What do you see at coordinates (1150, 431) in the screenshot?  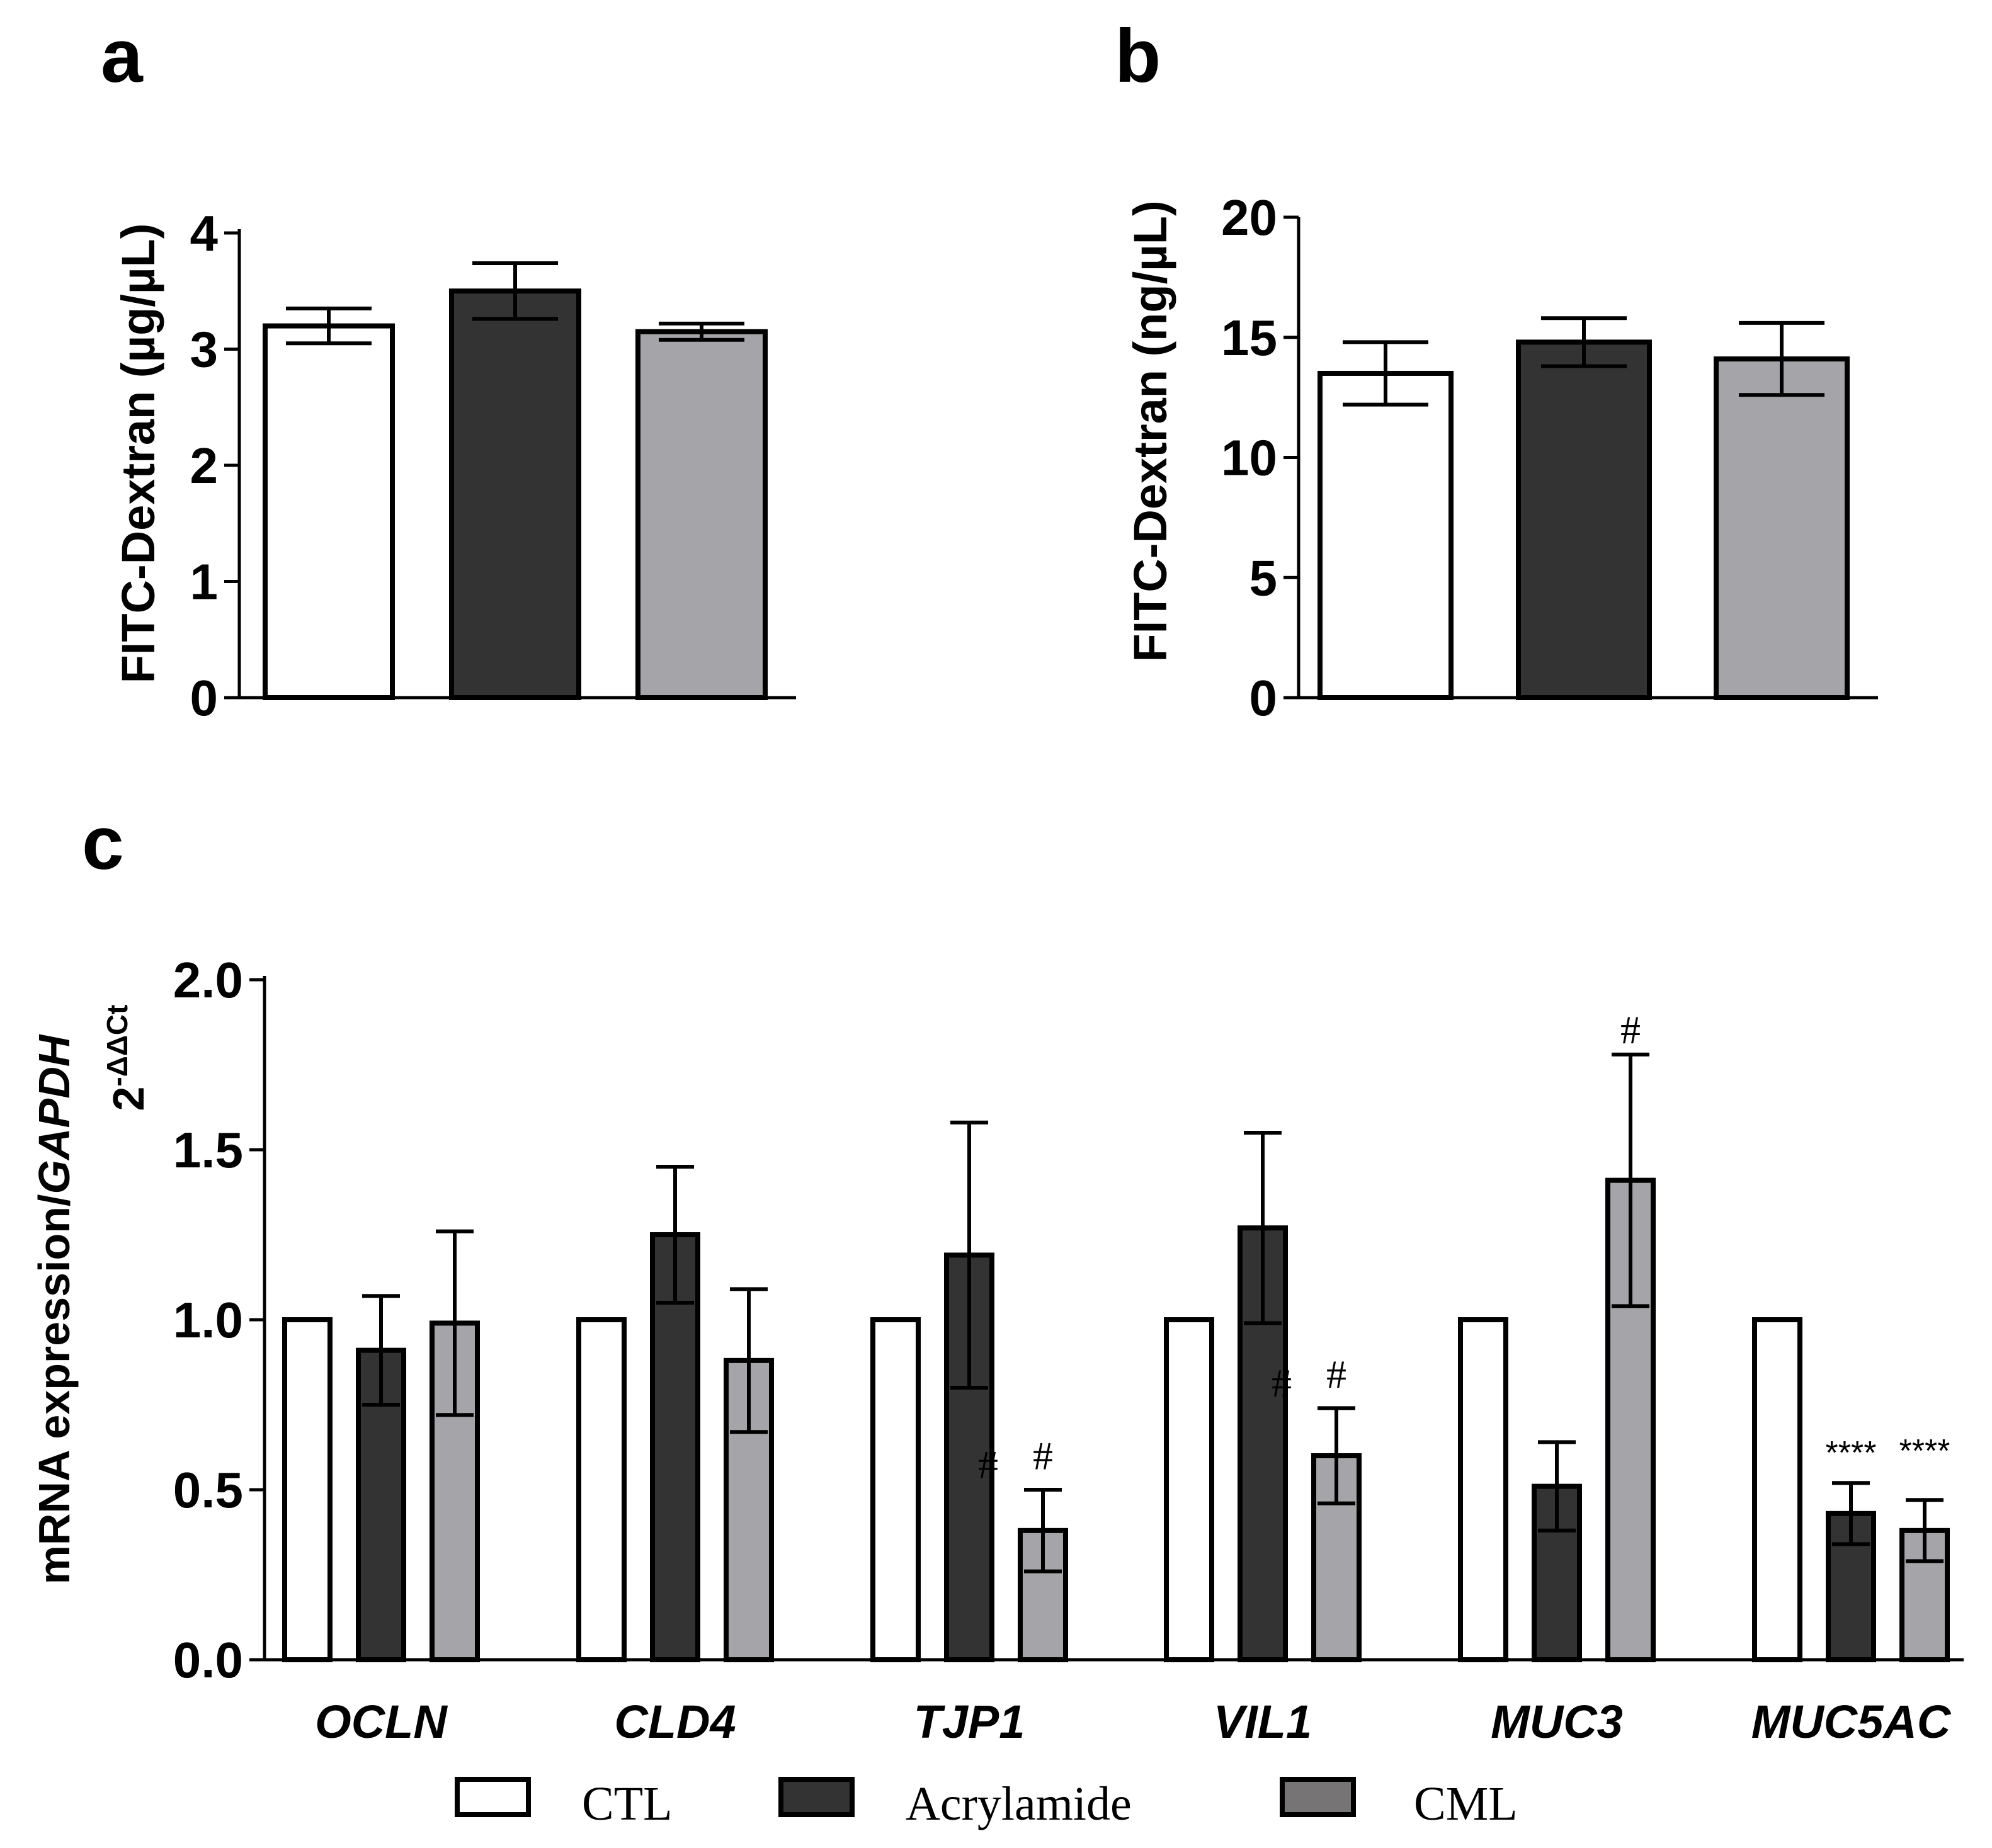 I see `panel-b-y-title: FITC-Dextran (ng/µL)` at bounding box center [1150, 431].